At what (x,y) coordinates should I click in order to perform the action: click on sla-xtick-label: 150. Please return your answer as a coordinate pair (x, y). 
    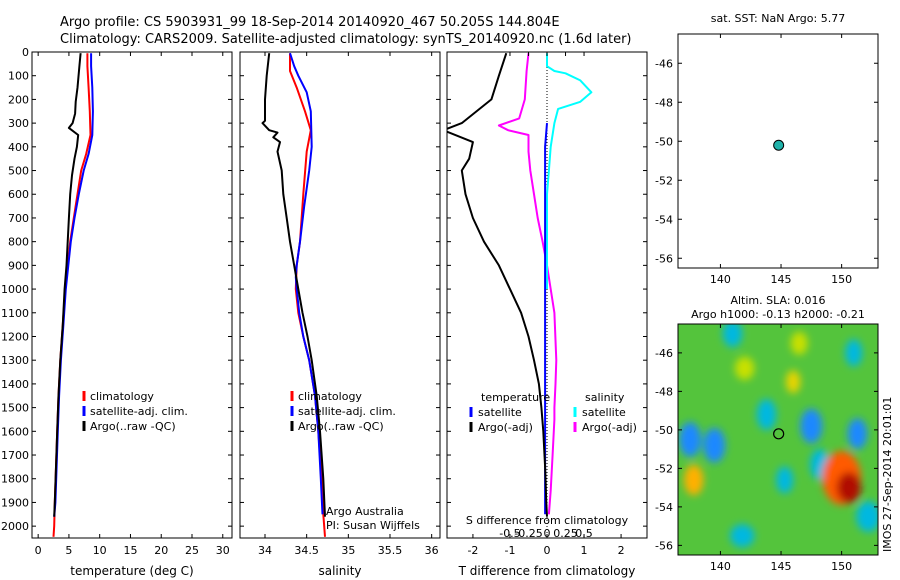
    Looking at the image, I should click on (841, 566).